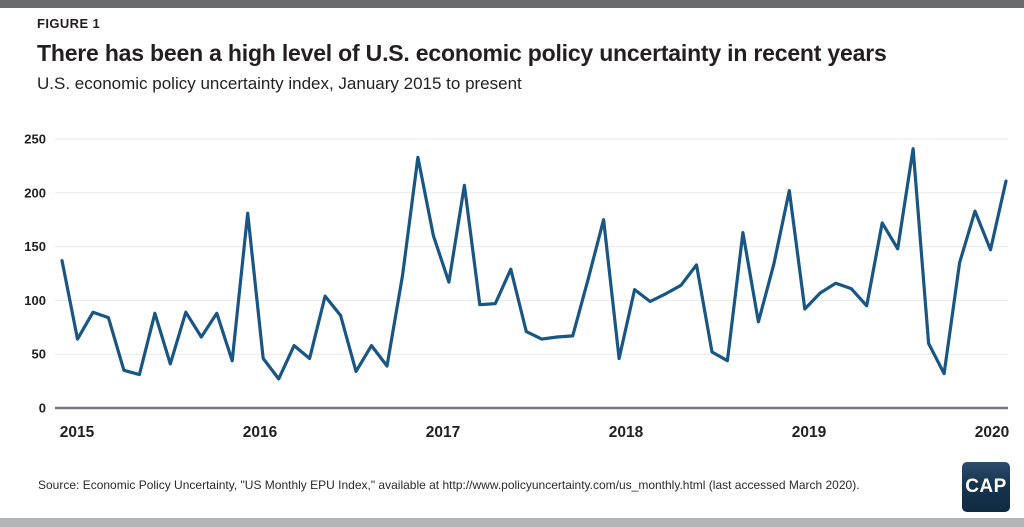  What do you see at coordinates (512, 522) in the screenshot?
I see `bottom-accent-bar` at bounding box center [512, 522].